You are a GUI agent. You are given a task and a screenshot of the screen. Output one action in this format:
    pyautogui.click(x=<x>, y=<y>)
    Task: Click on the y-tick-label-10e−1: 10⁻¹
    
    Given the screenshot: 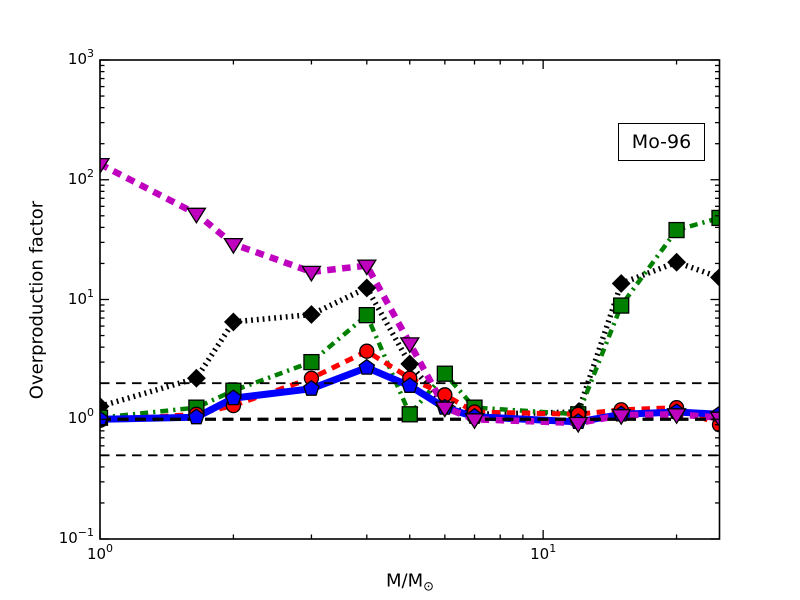 What is the action you would take?
    pyautogui.click(x=76, y=537)
    